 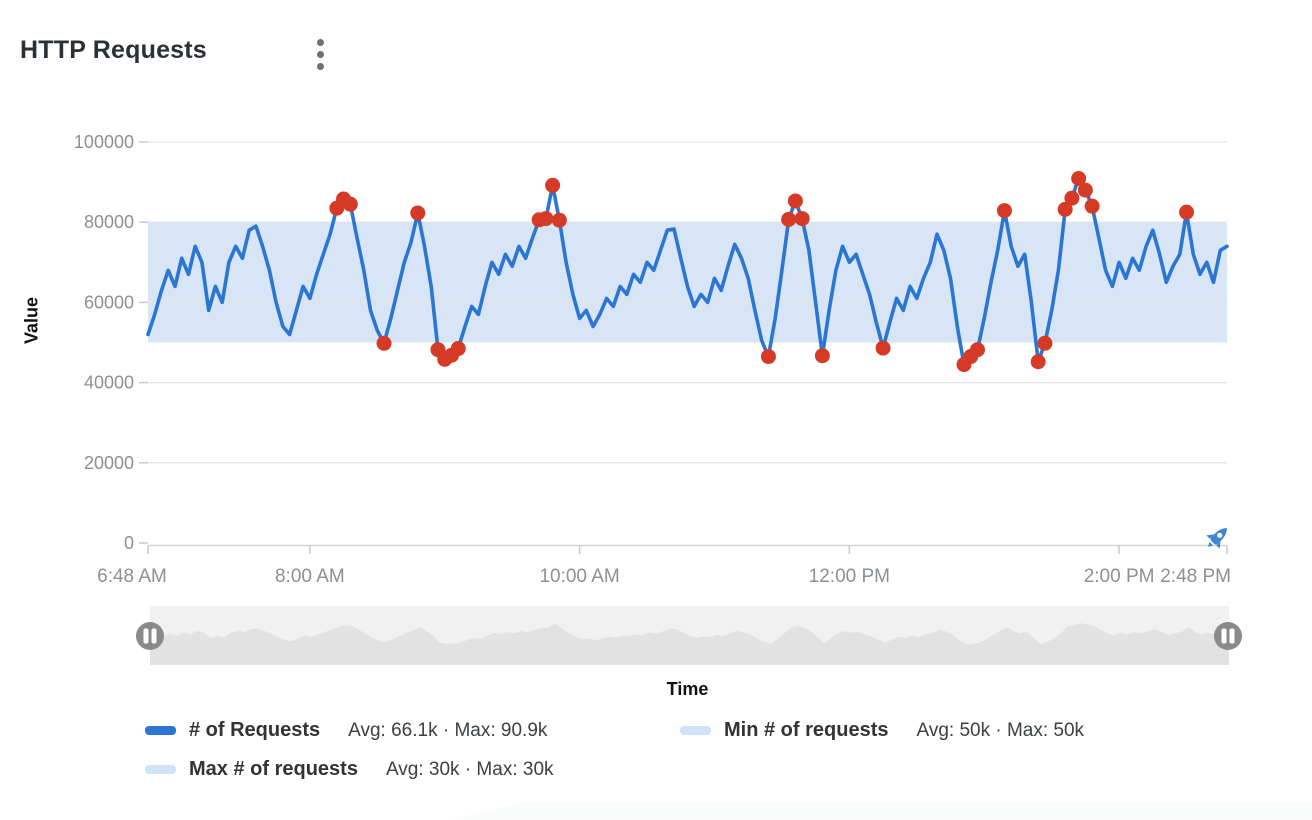 What do you see at coordinates (160, 769) in the screenshot?
I see `legend-swatch-max-requests` at bounding box center [160, 769].